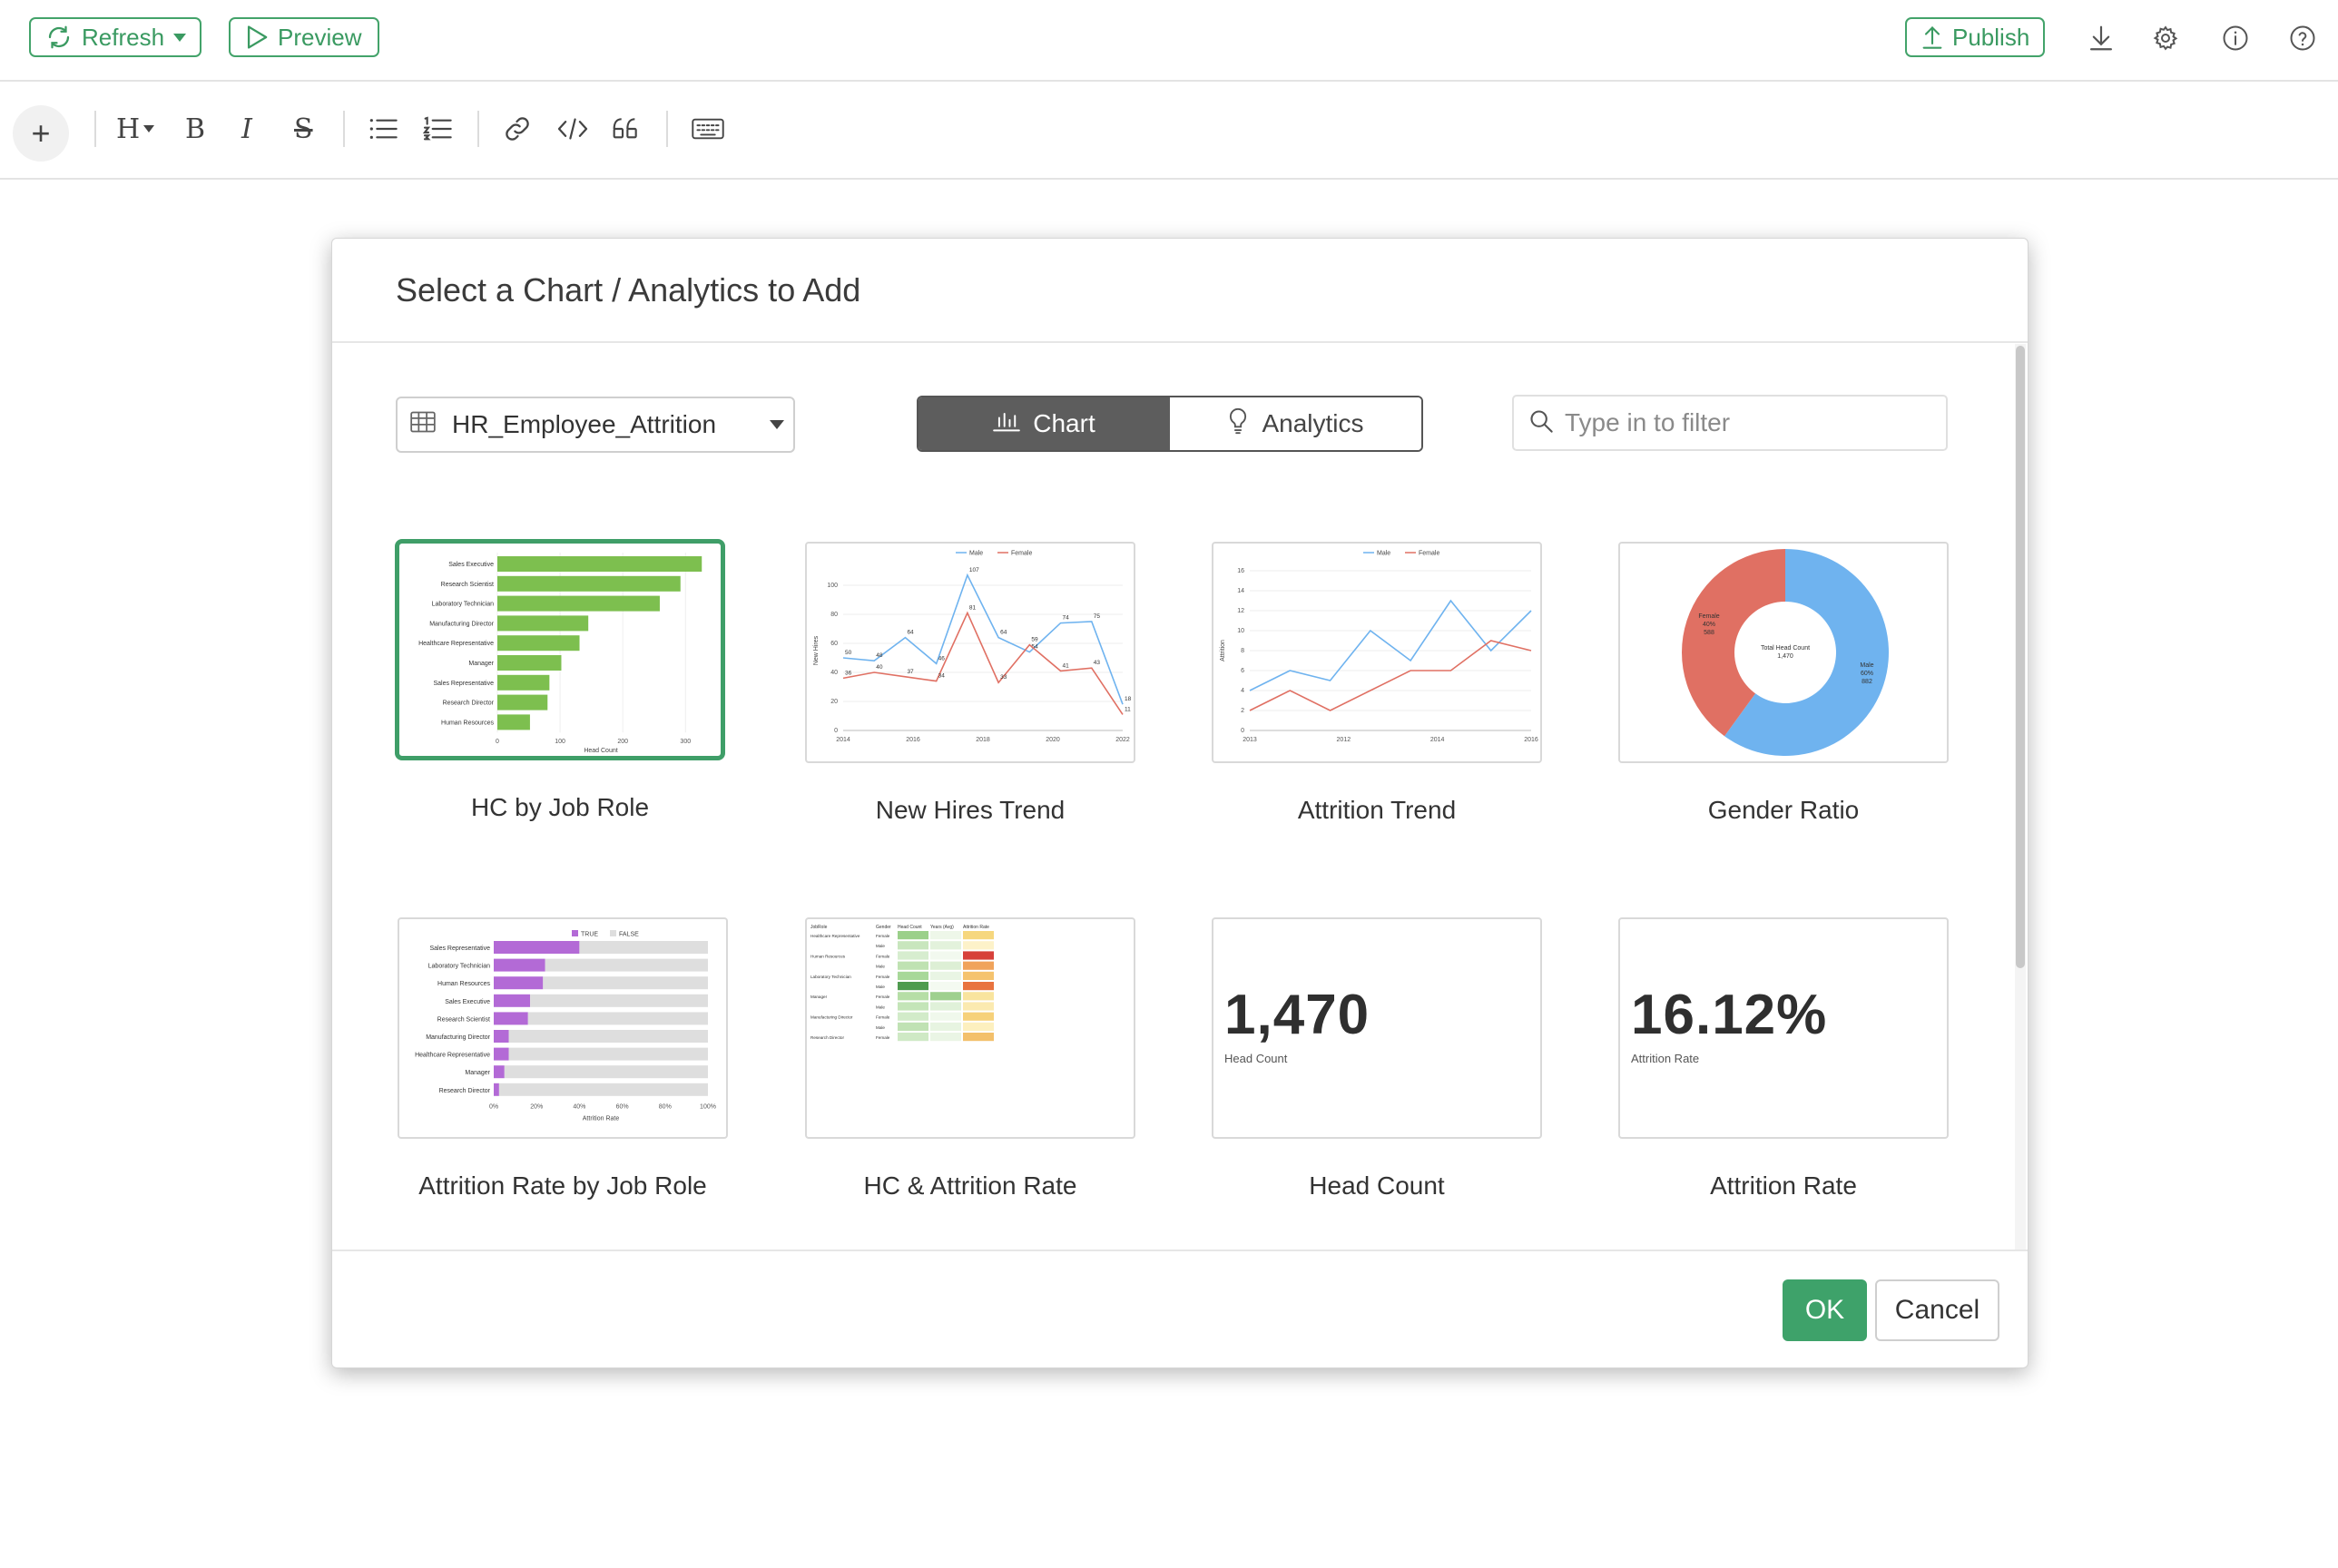 The height and width of the screenshot is (1568, 2338). I want to click on info-icon, so click(2235, 38).